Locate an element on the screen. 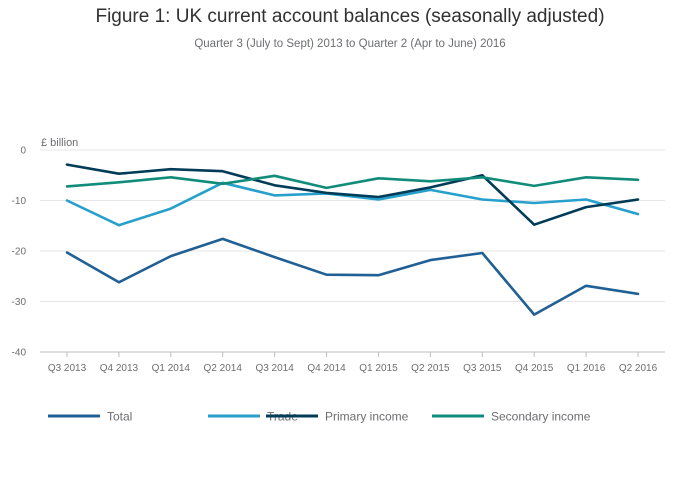  x-tick-label: Q1 2016 is located at coordinates (586, 368).